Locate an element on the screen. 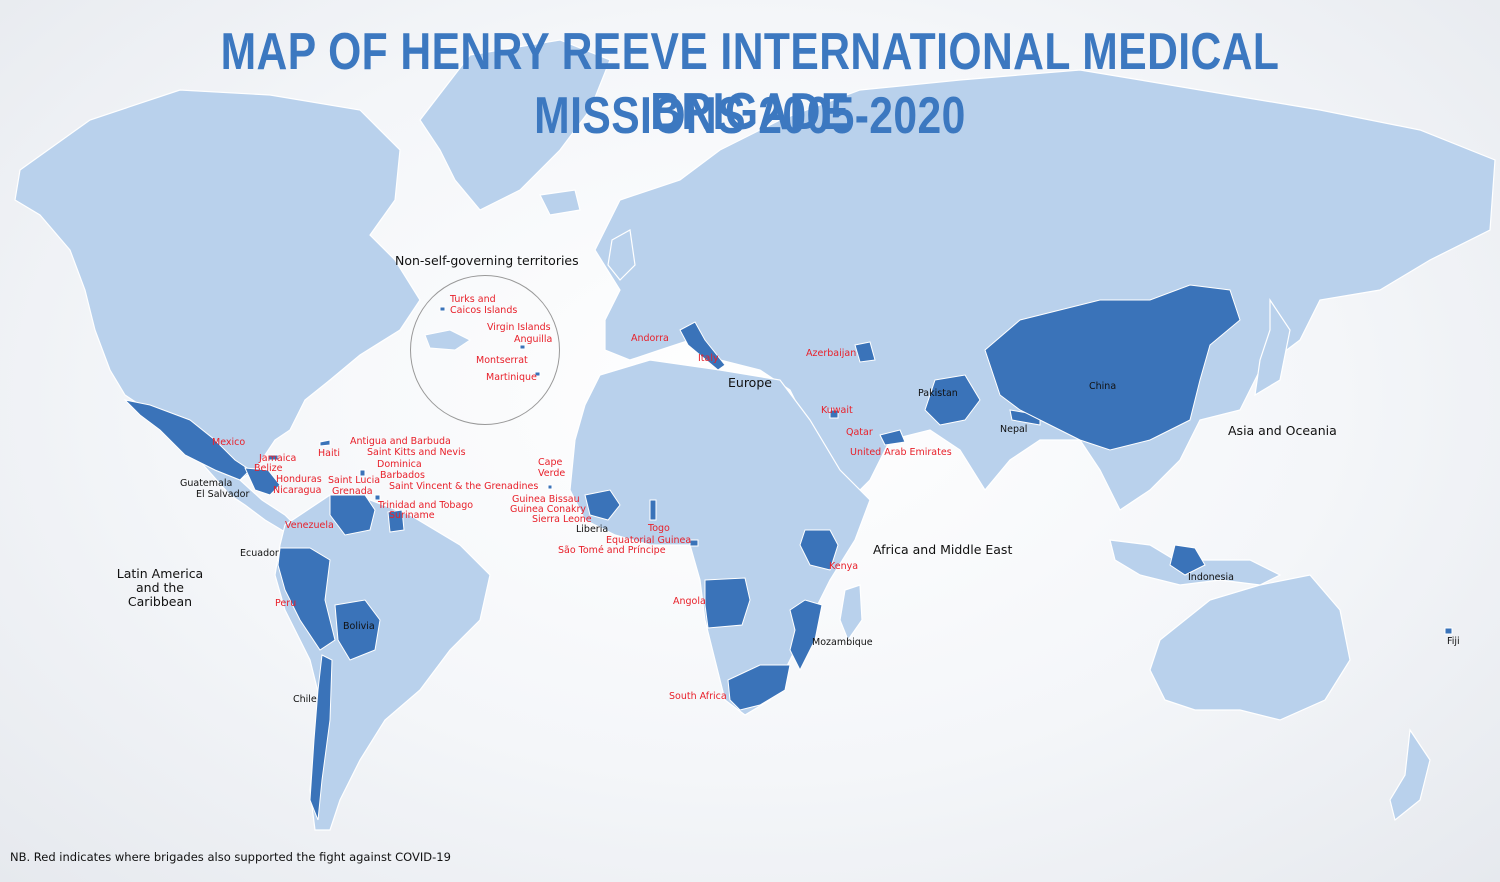  kuwait-qatar-uae-shape is located at coordinates (867, 427).